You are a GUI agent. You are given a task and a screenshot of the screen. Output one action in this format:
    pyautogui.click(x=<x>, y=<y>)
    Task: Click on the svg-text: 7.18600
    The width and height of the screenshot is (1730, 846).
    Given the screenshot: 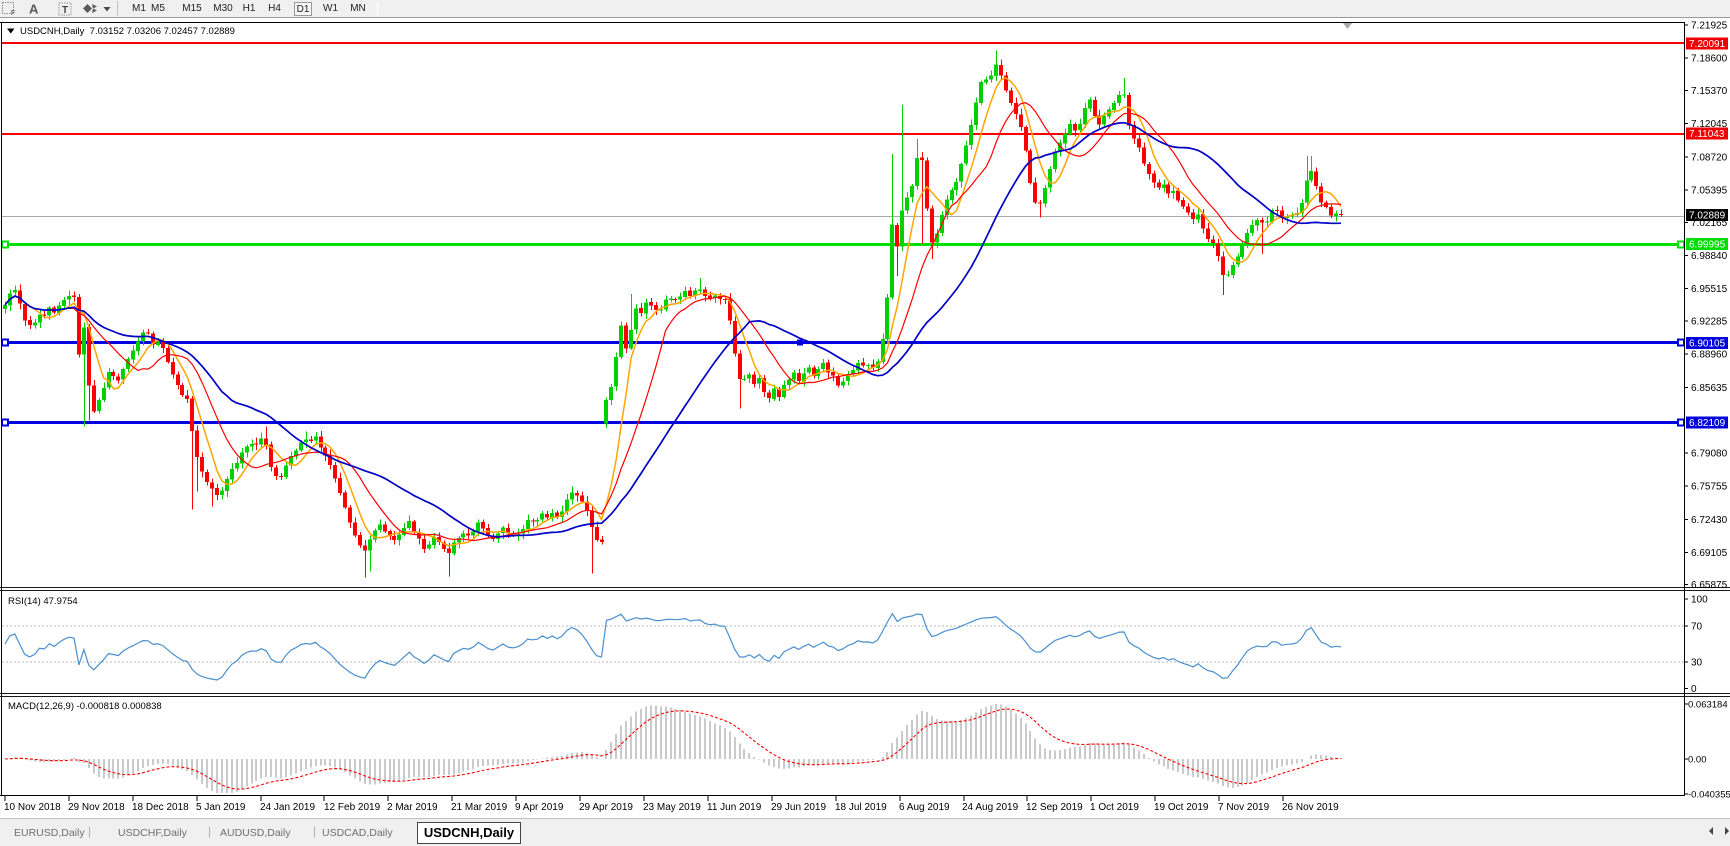 What is the action you would take?
    pyautogui.click(x=1709, y=59)
    